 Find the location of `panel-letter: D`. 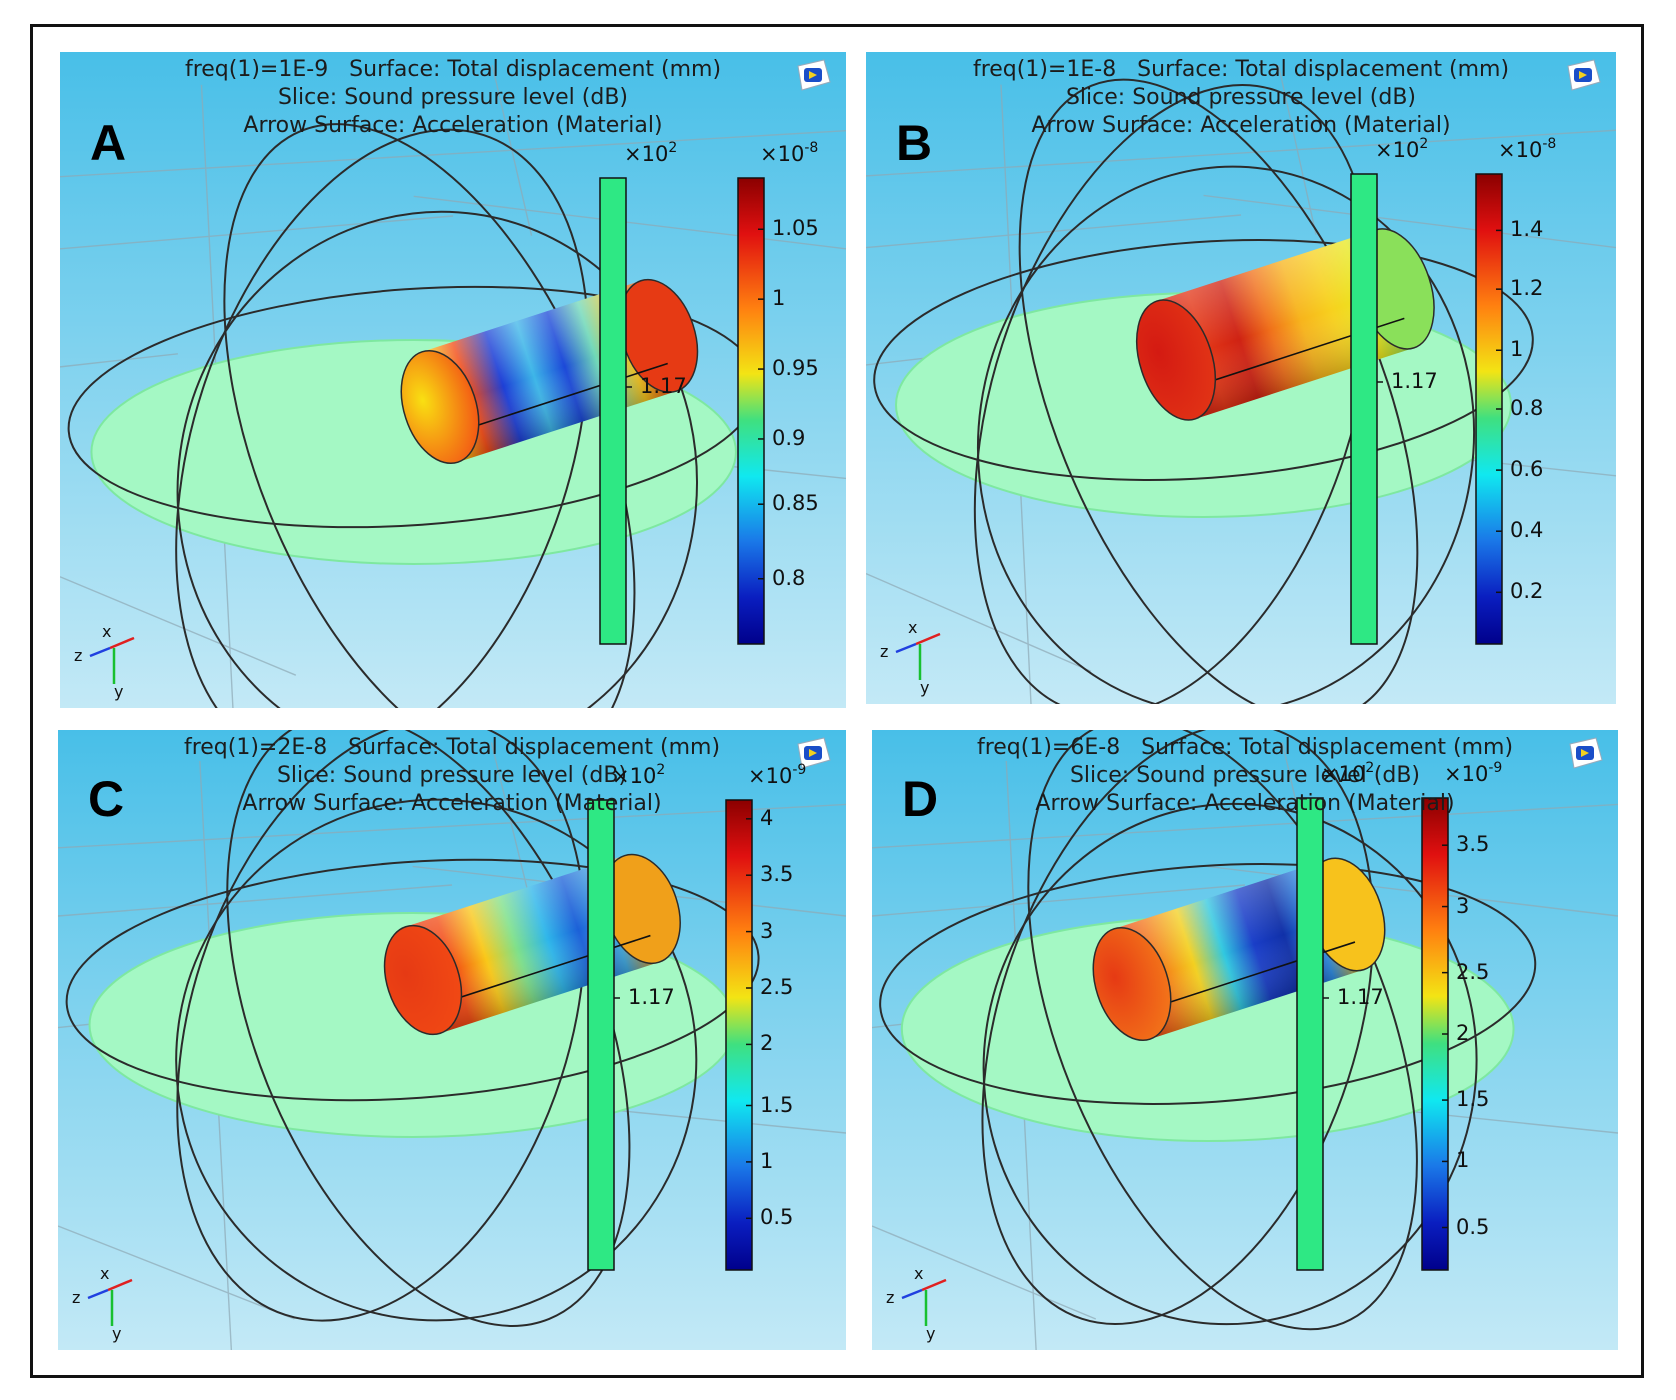

panel-letter: D is located at coordinates (920, 799).